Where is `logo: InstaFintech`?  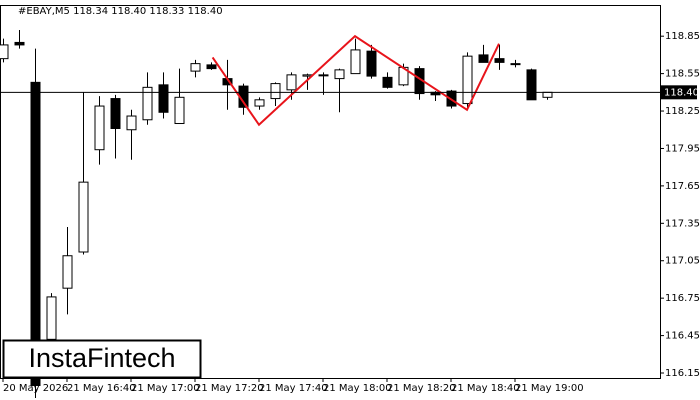 logo: InstaFintech is located at coordinates (101, 358).